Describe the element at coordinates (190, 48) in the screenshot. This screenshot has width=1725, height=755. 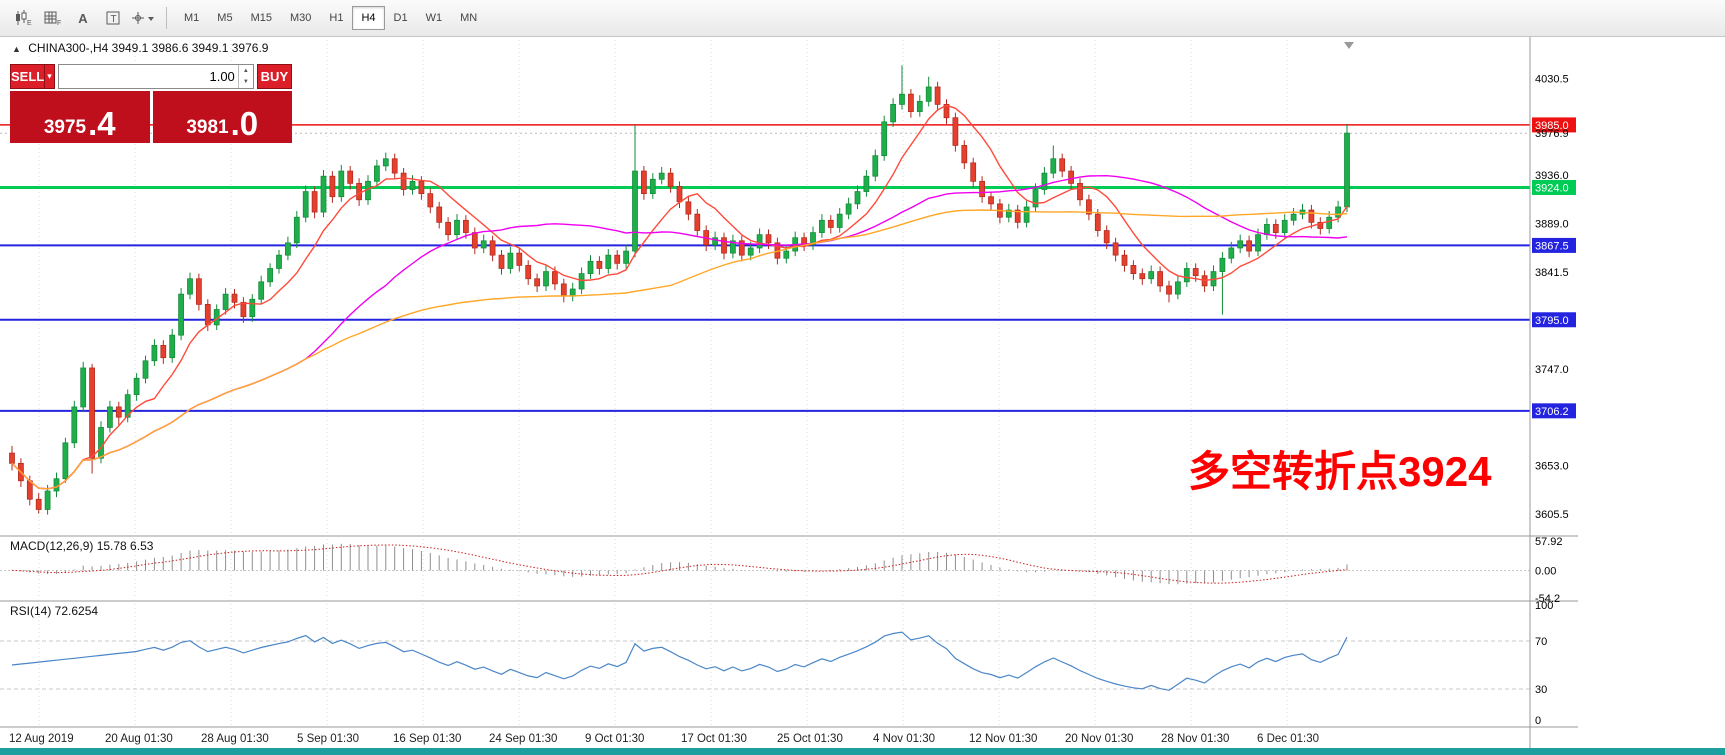
I see `symbol-ohlc-values: 3949.1 3986.6 3949.1 3976.9` at that location.